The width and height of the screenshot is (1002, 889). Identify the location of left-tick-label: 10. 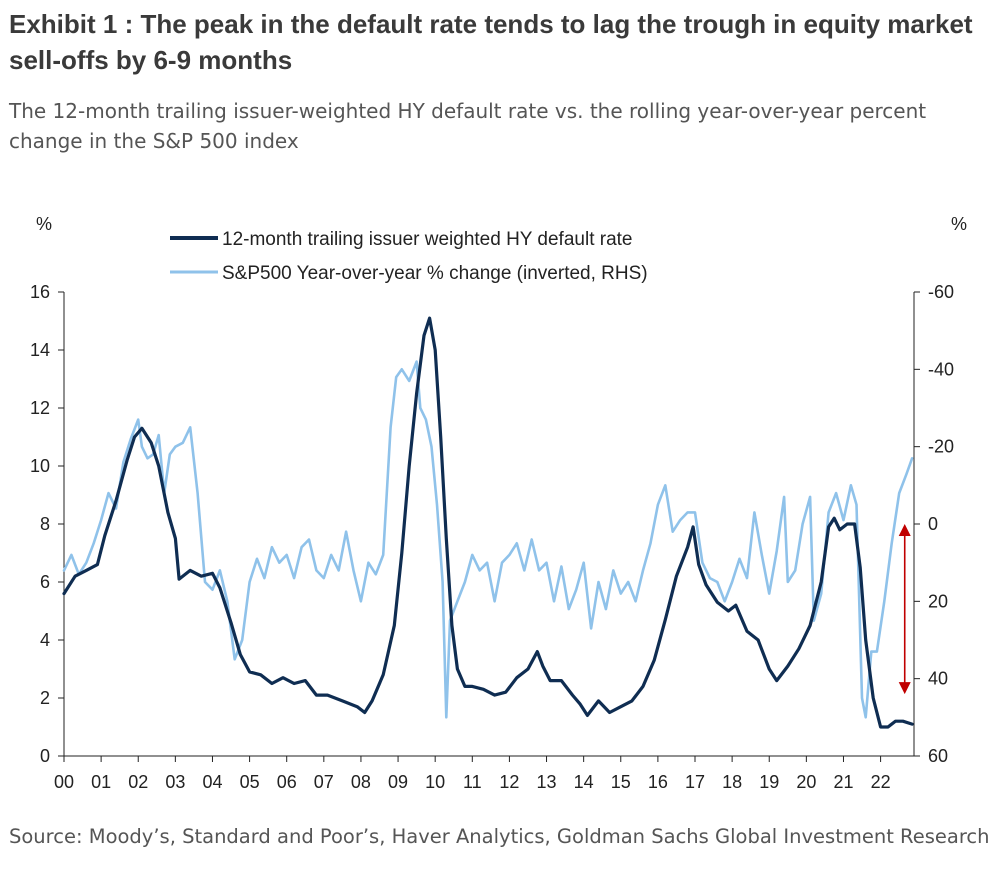
(40, 466).